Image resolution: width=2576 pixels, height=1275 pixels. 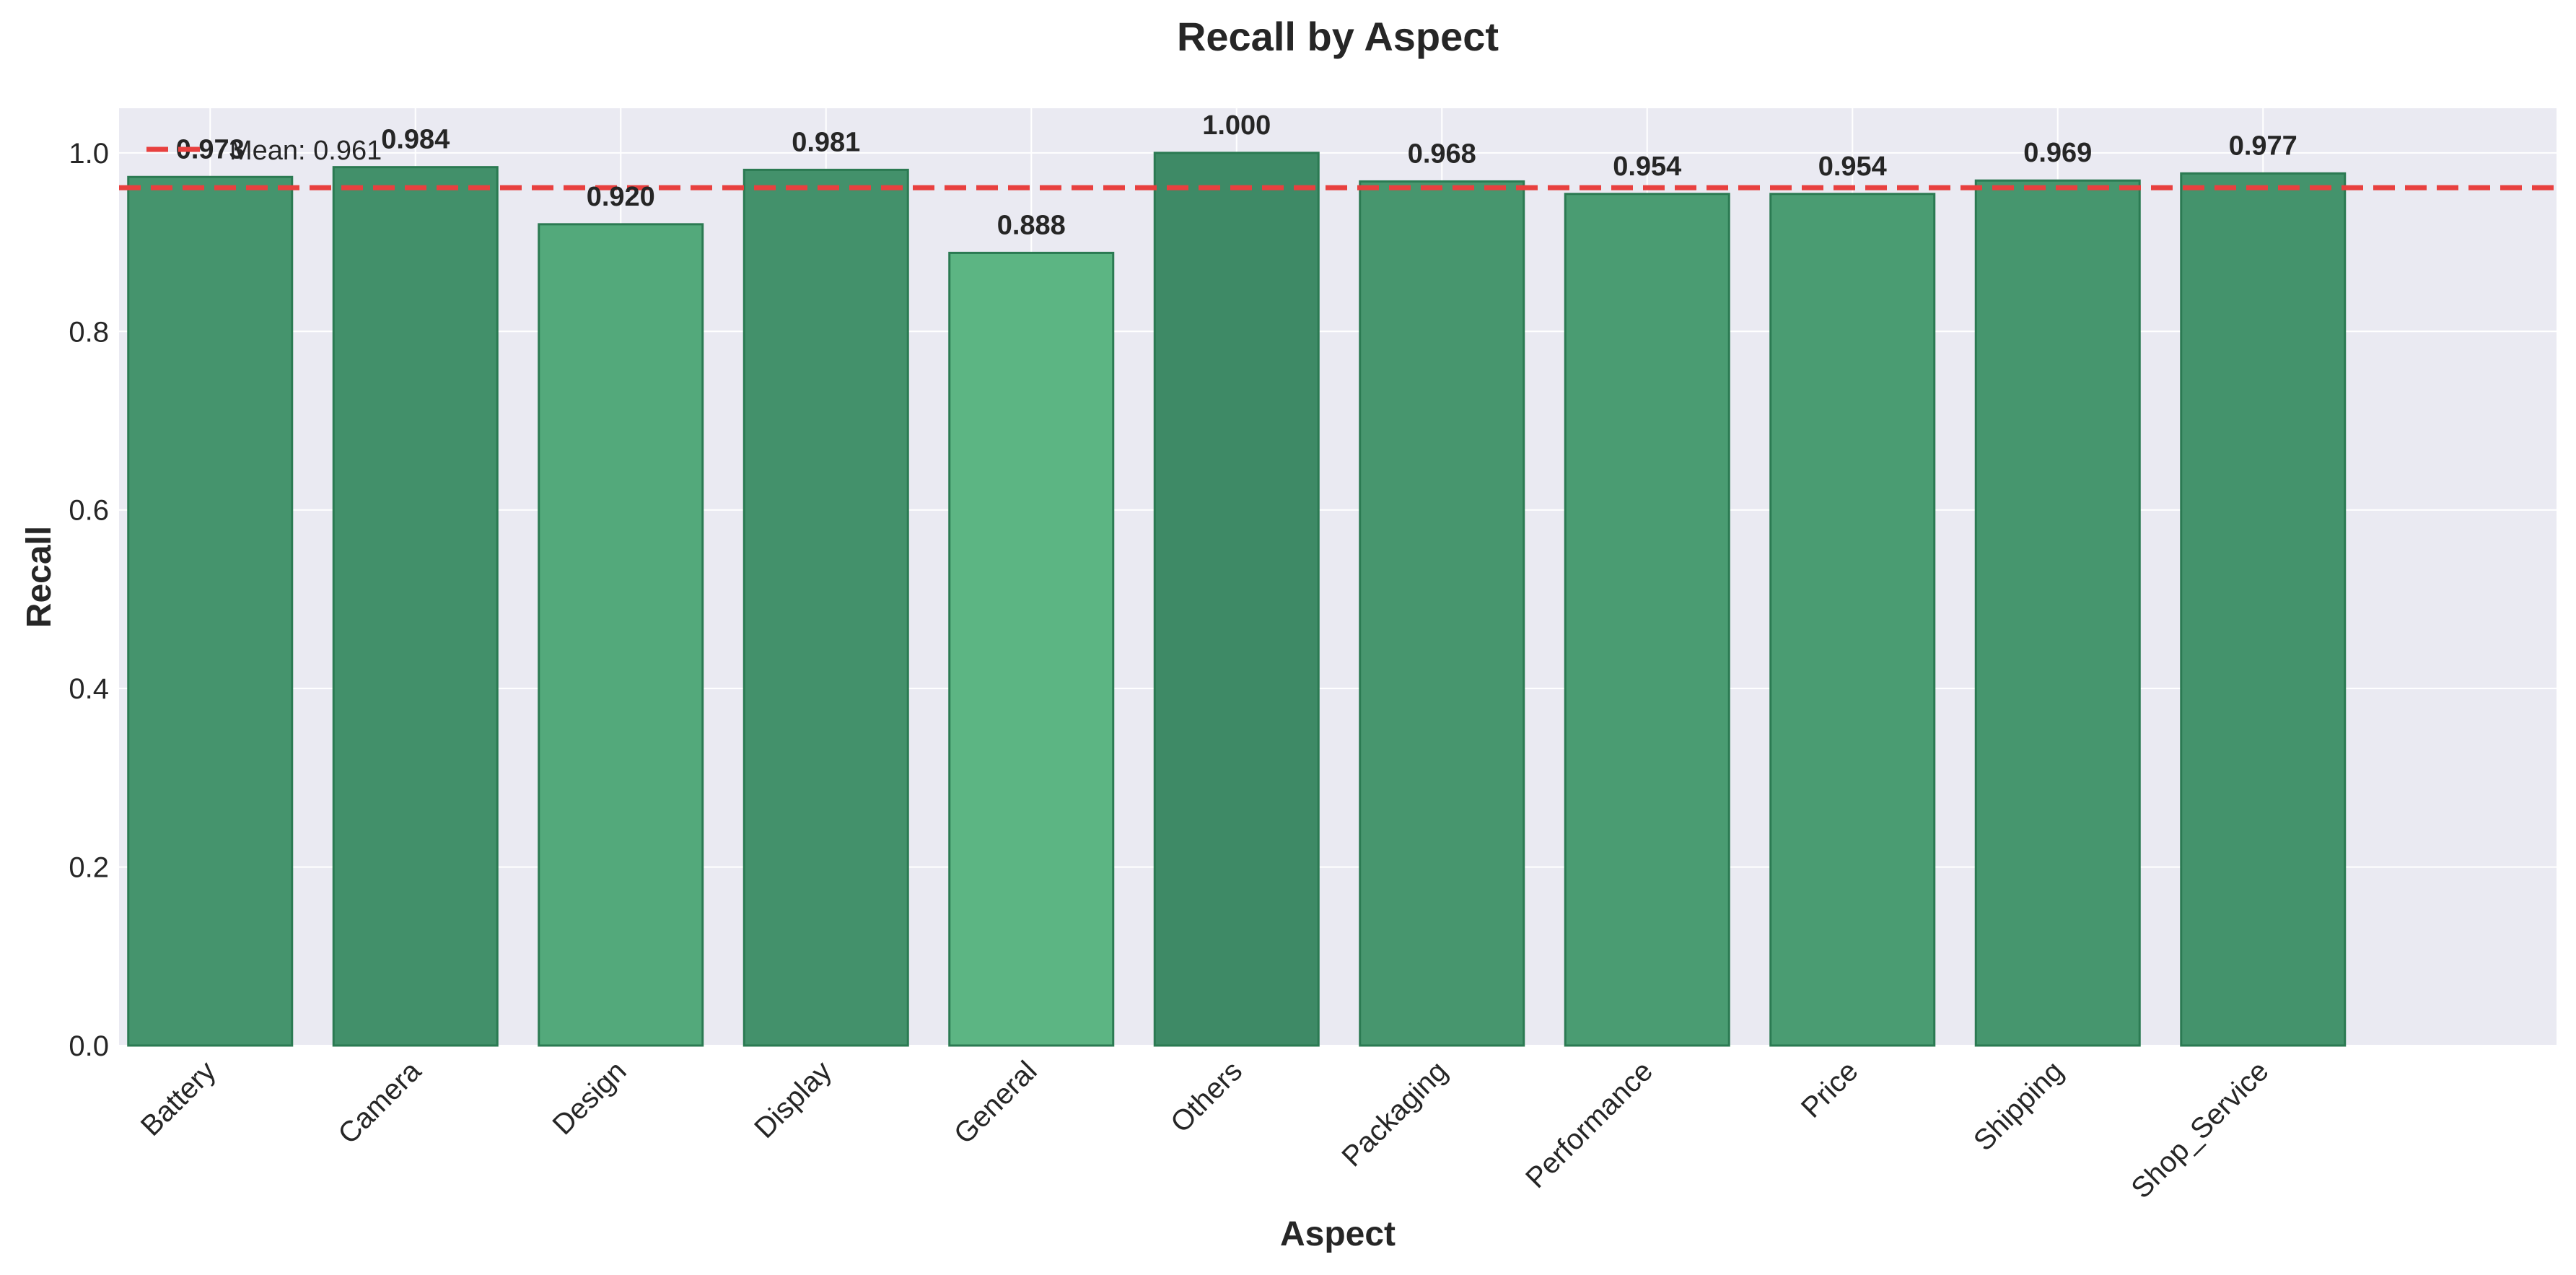 I want to click on y-axis-label: Recall, so click(x=39, y=577).